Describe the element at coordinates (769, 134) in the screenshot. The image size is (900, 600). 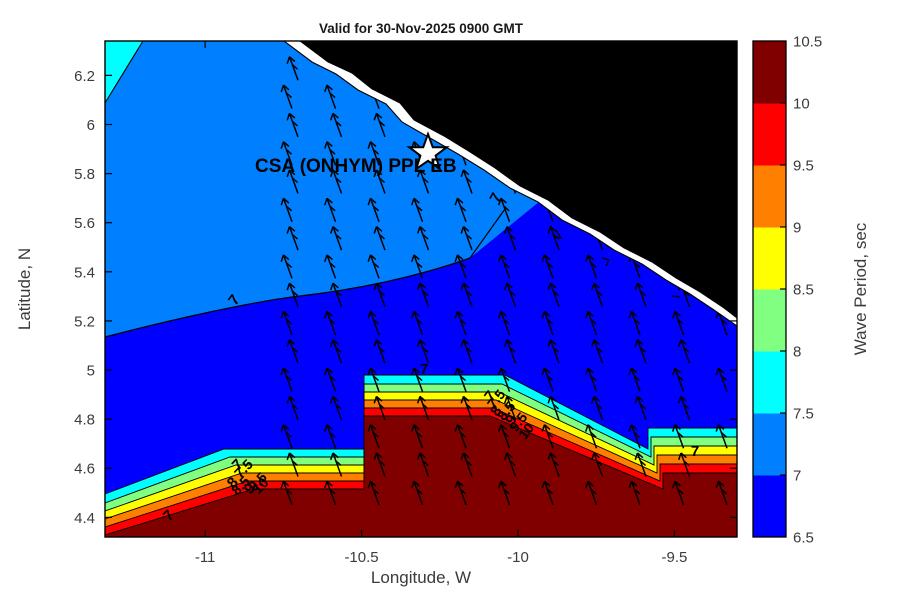
I see `colorbar-band-9.5-10` at that location.